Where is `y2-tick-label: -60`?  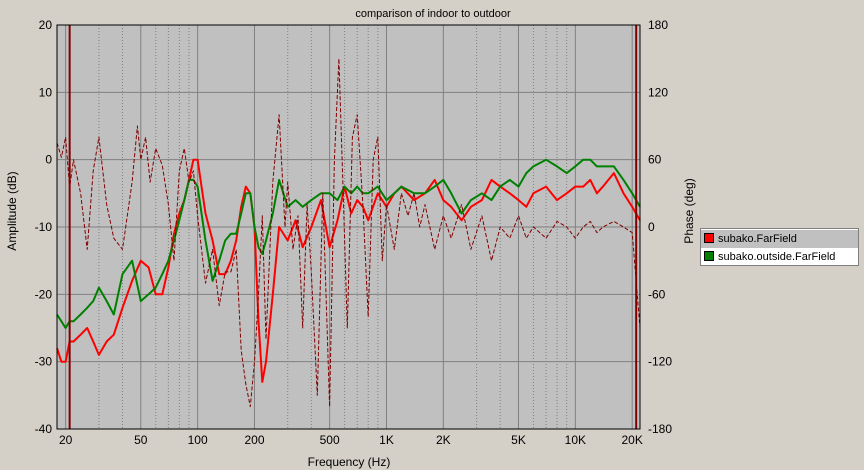 y2-tick-label: -60 is located at coordinates (657, 294).